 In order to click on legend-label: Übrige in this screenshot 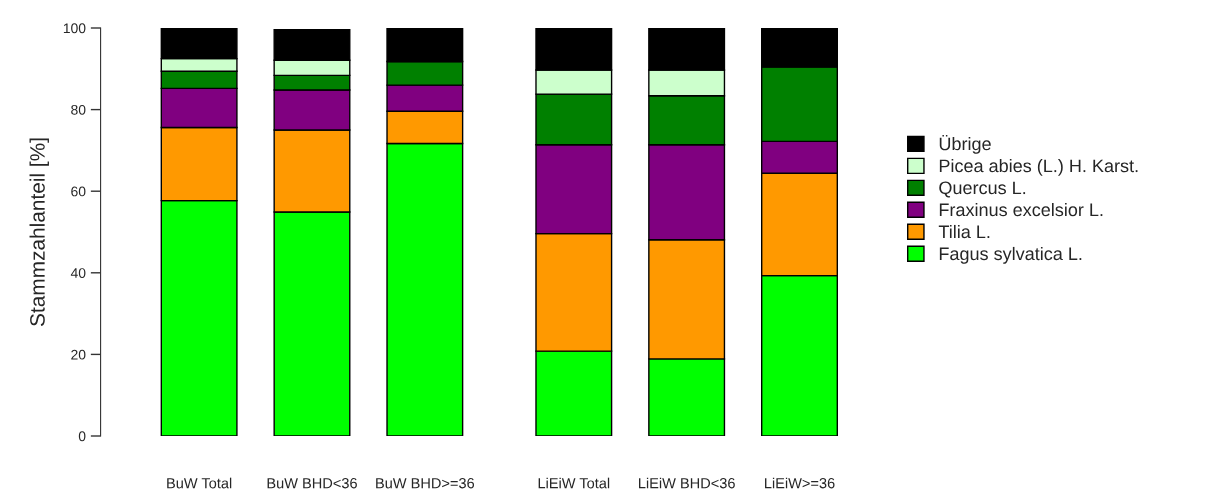, I will do `click(965, 144)`.